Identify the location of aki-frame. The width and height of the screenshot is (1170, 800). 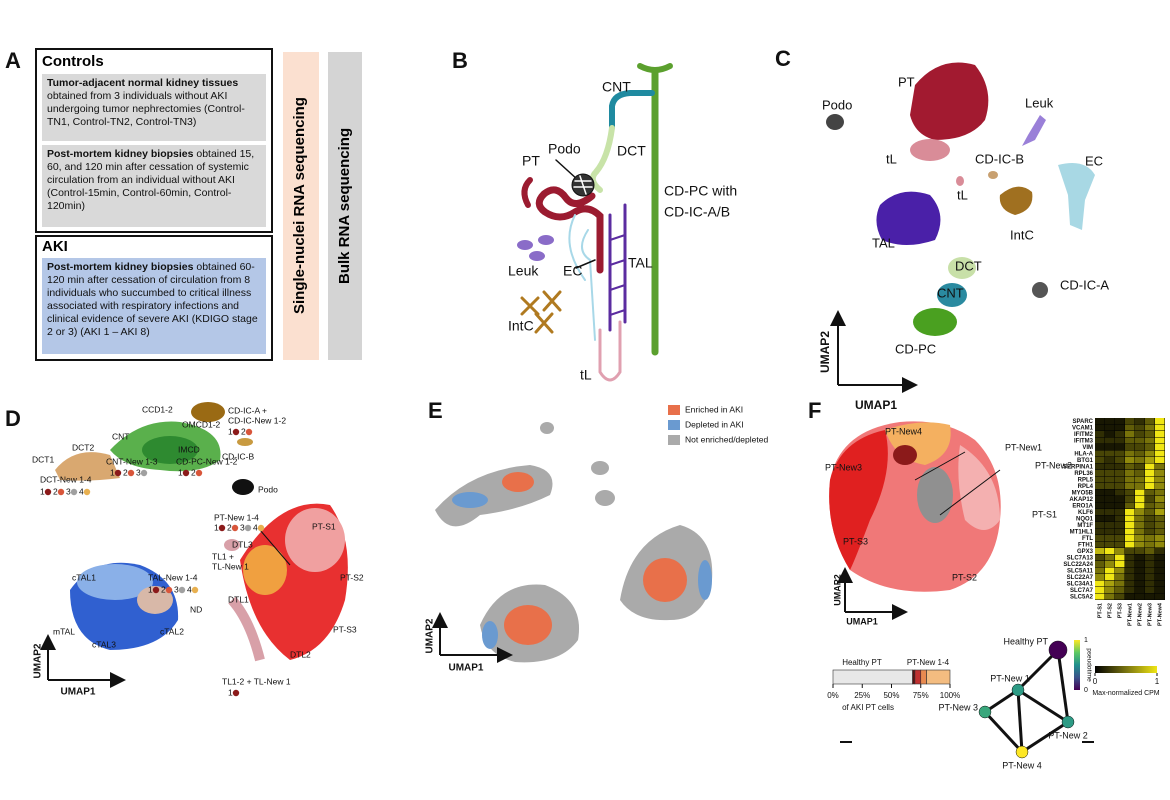
(154, 298).